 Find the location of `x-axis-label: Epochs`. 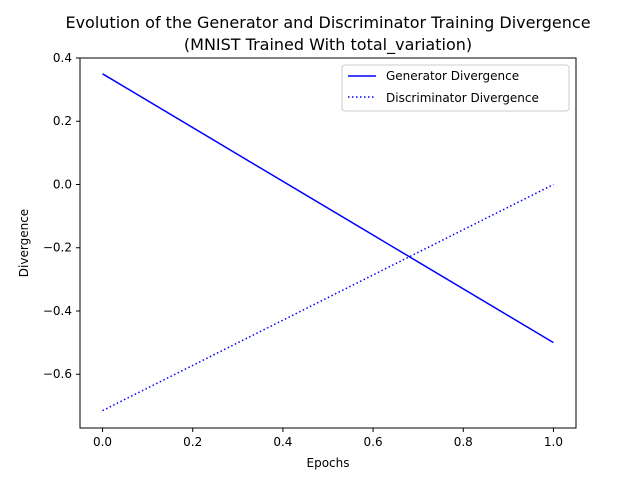

x-axis-label: Epochs is located at coordinates (328, 463).